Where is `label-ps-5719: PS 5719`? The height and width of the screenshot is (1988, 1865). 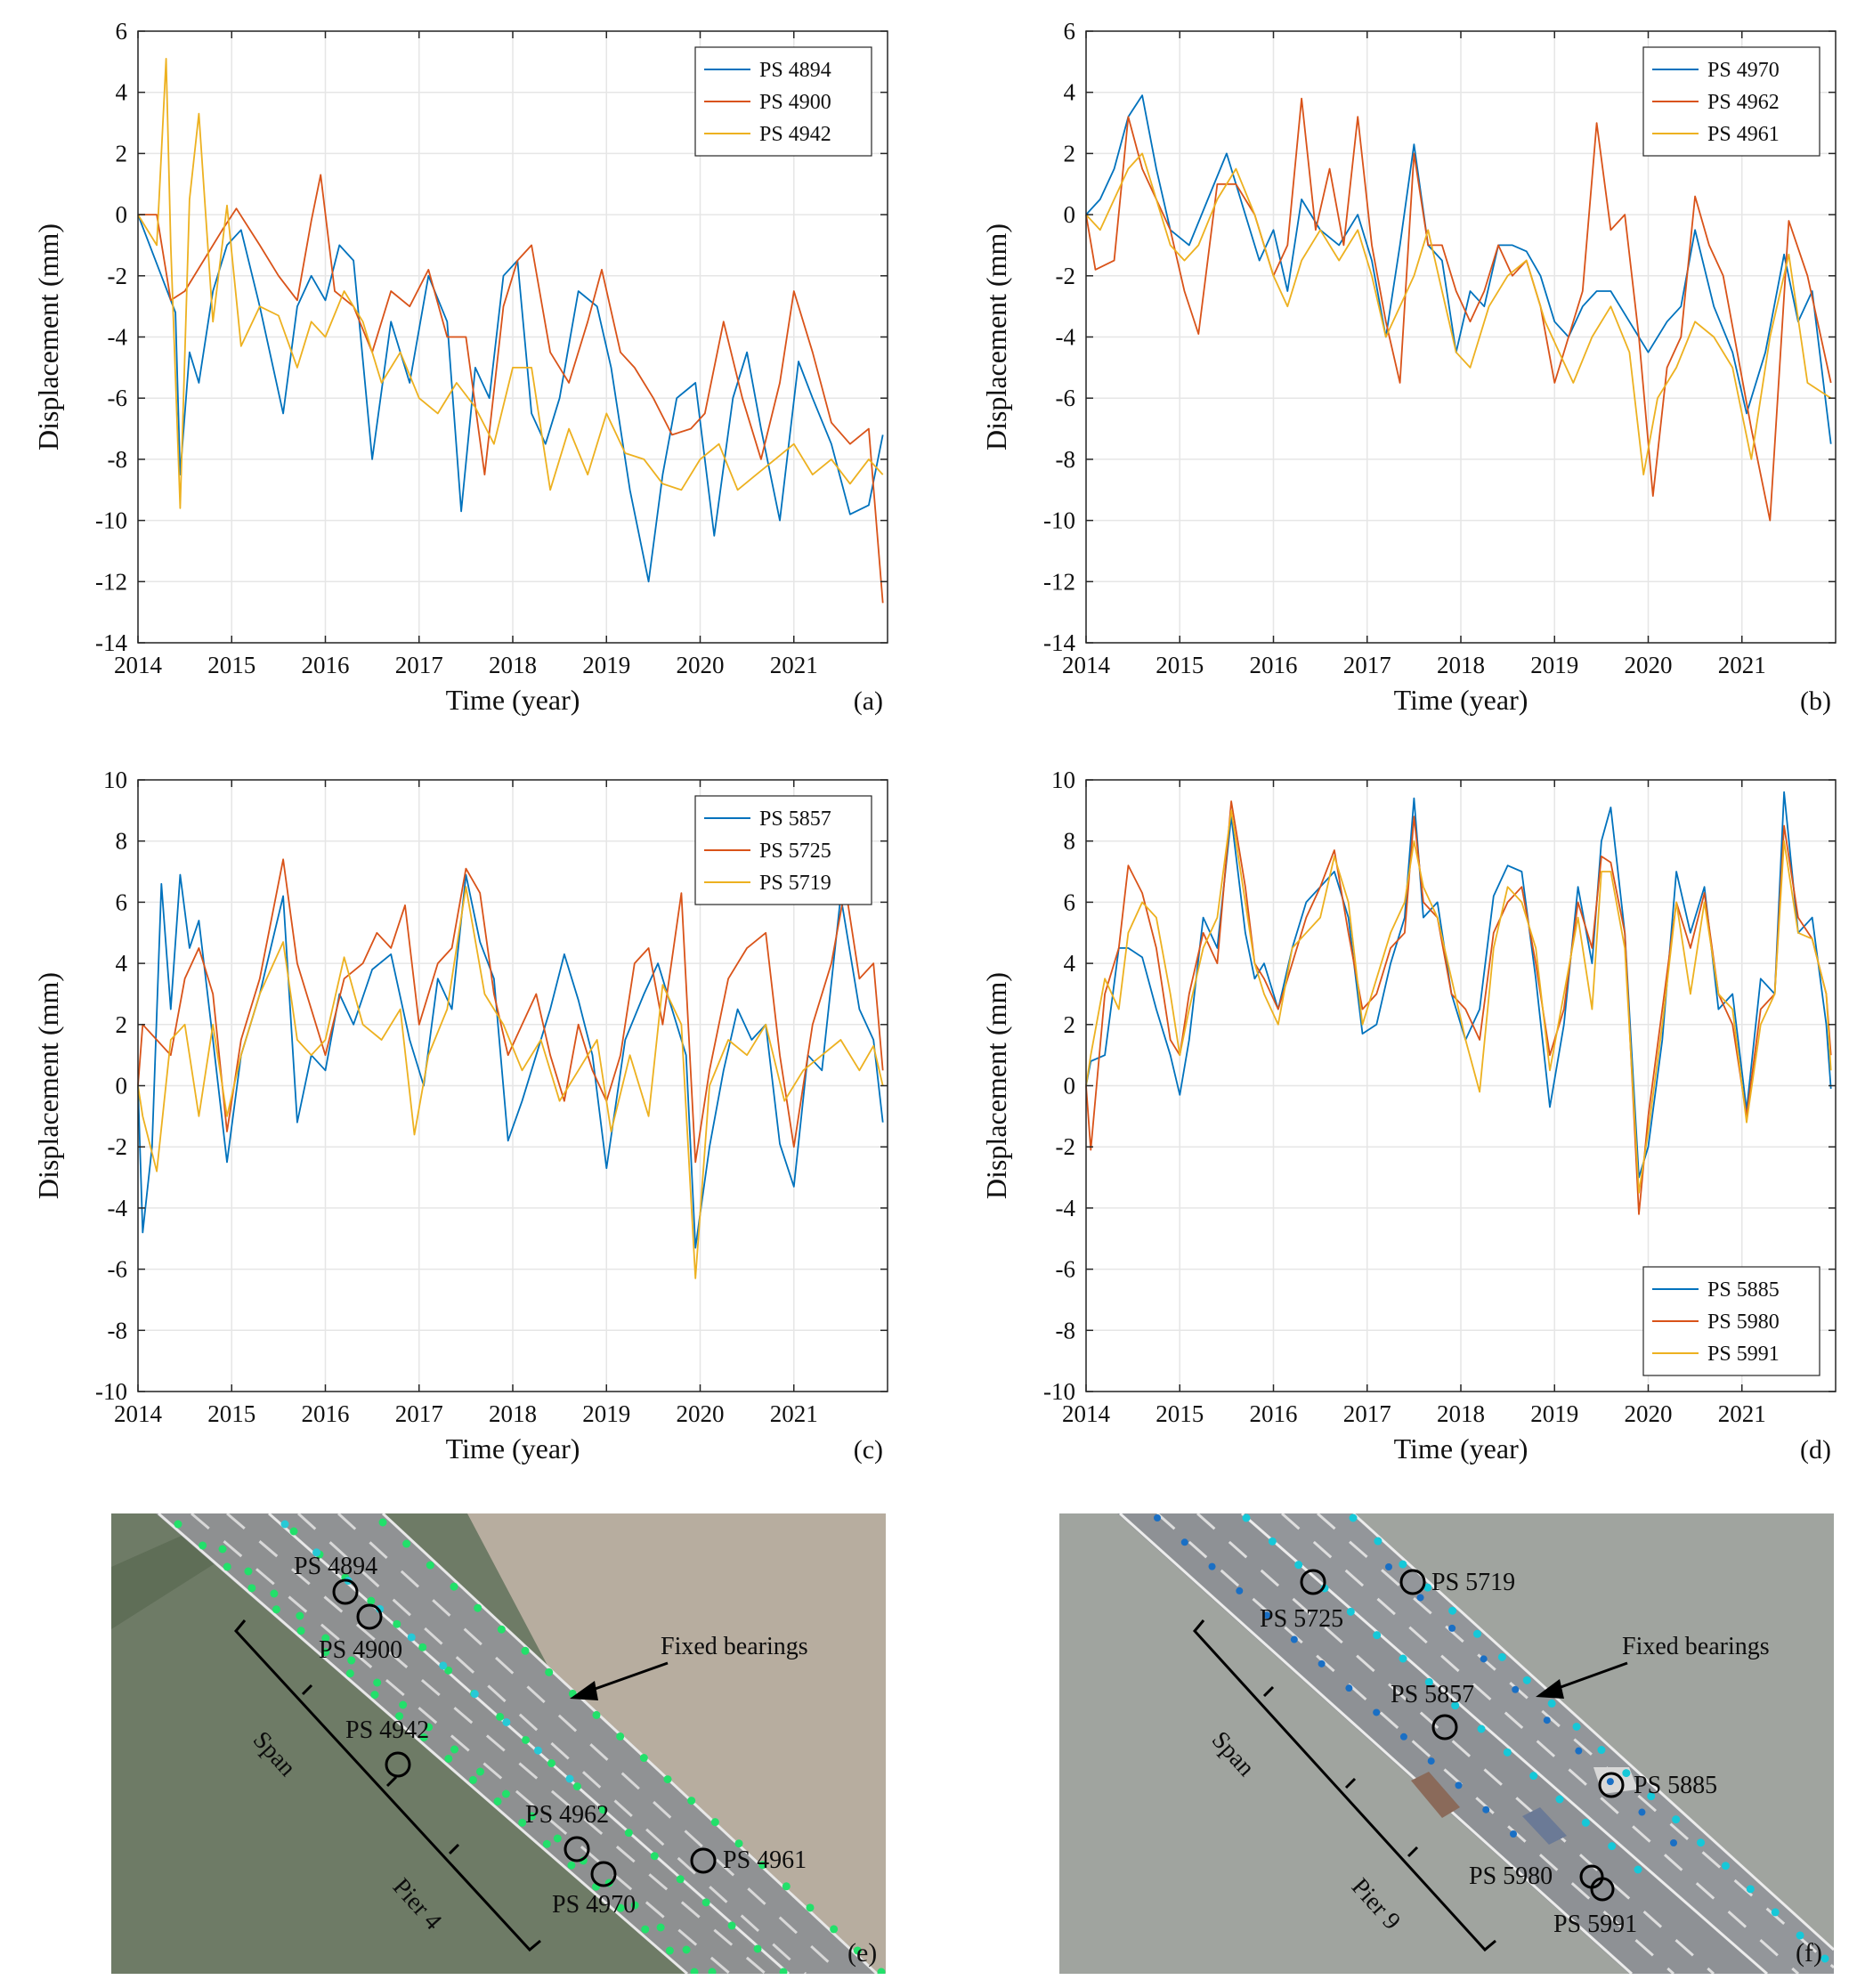
label-ps-5719: PS 5719 is located at coordinates (1473, 1582).